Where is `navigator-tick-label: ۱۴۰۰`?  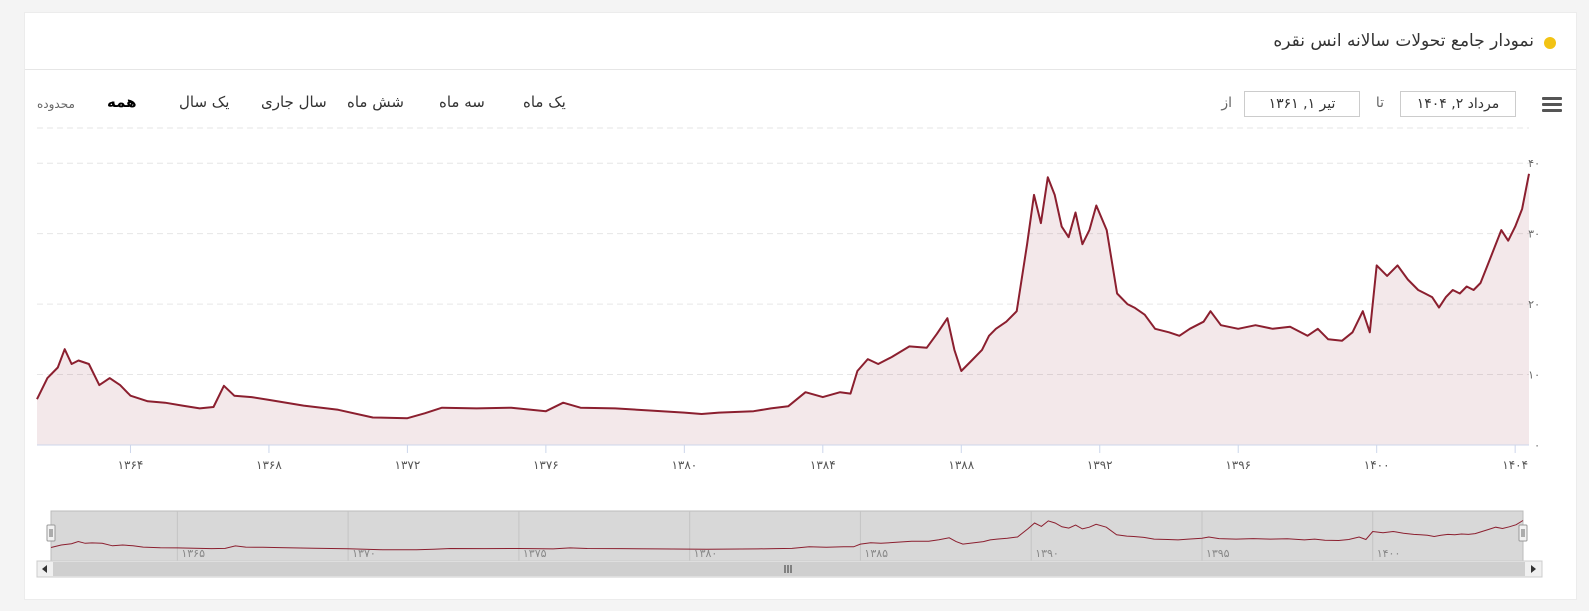
navigator-tick-label: ۱۴۰۰ is located at coordinates (1389, 553).